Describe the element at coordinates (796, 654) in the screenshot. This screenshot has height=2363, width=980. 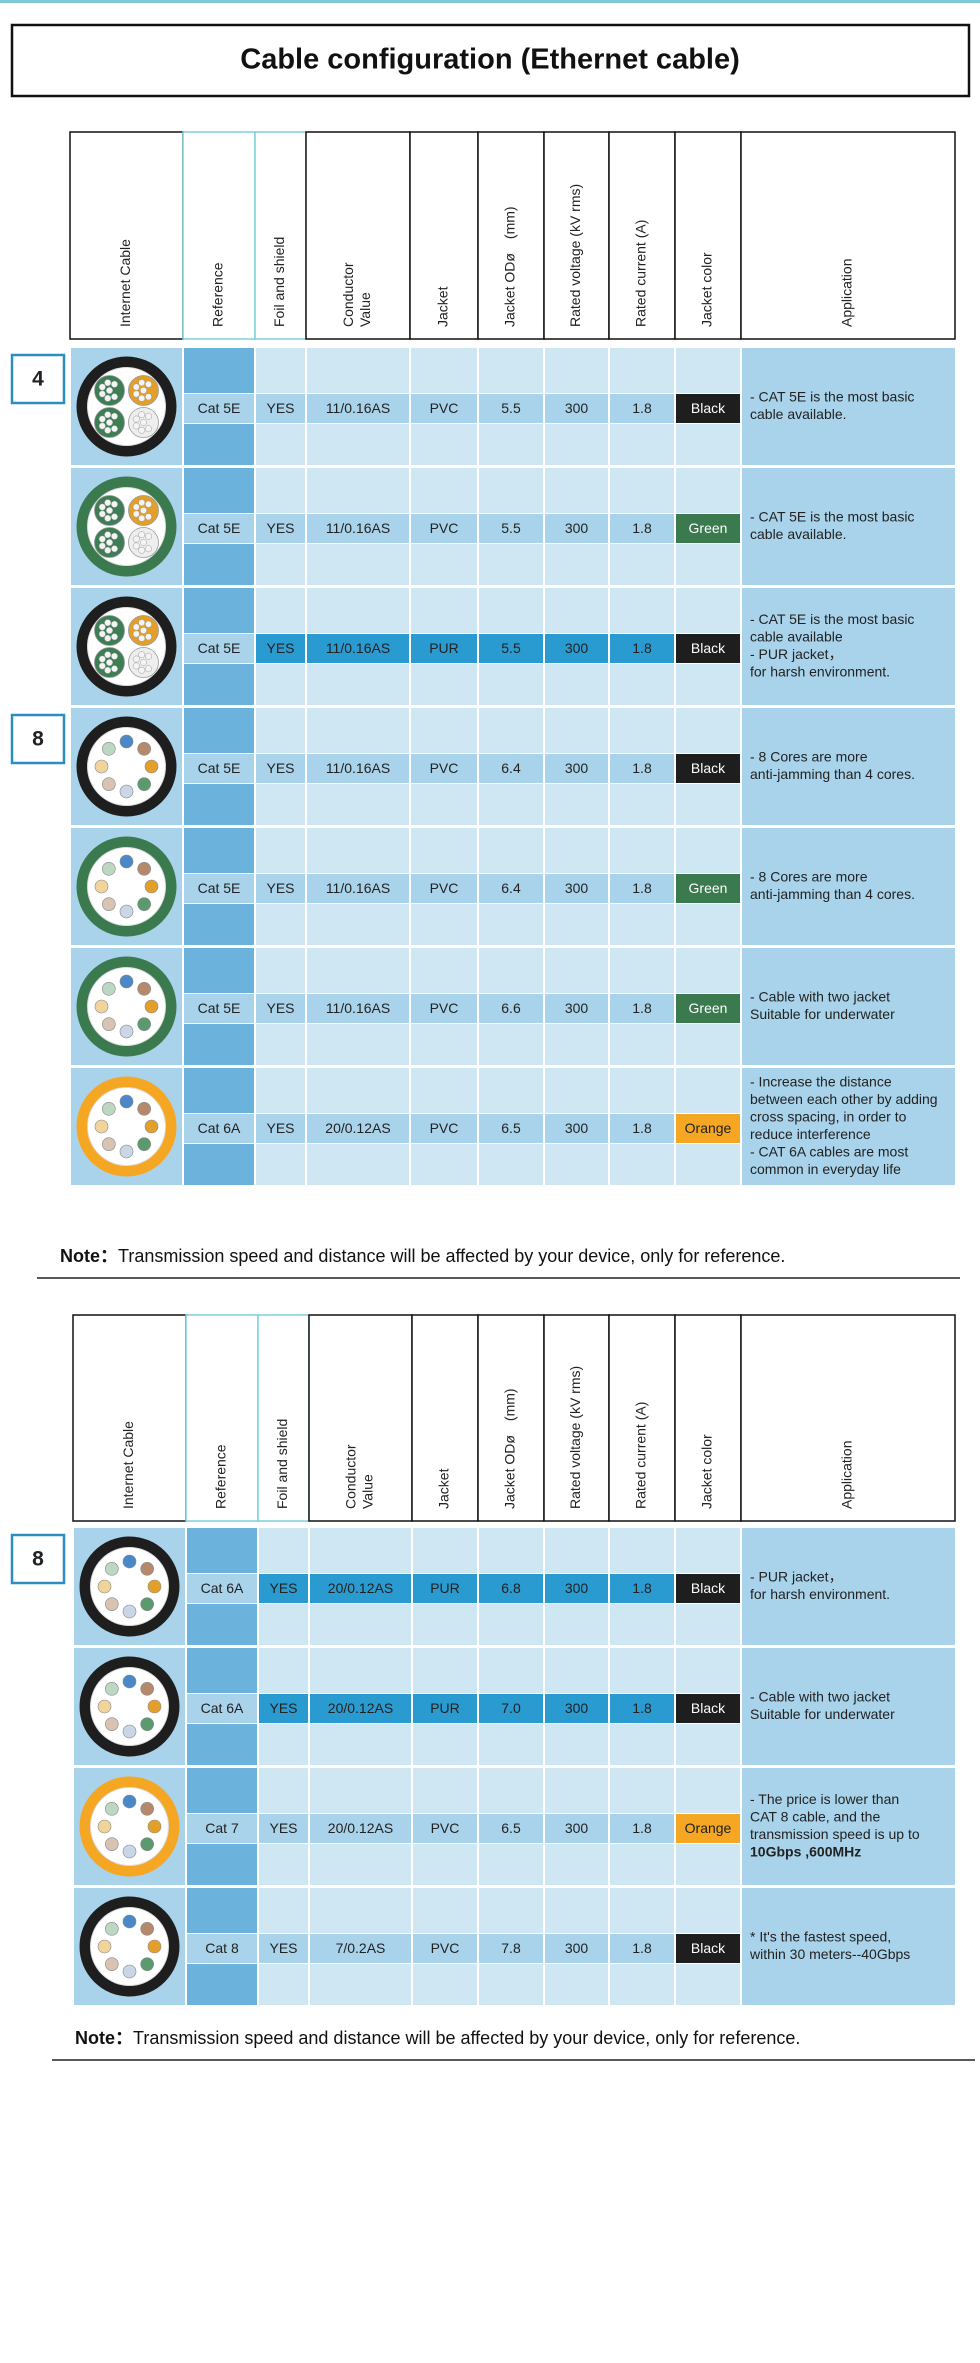
I see `application-line: - PUR jacket，` at that location.